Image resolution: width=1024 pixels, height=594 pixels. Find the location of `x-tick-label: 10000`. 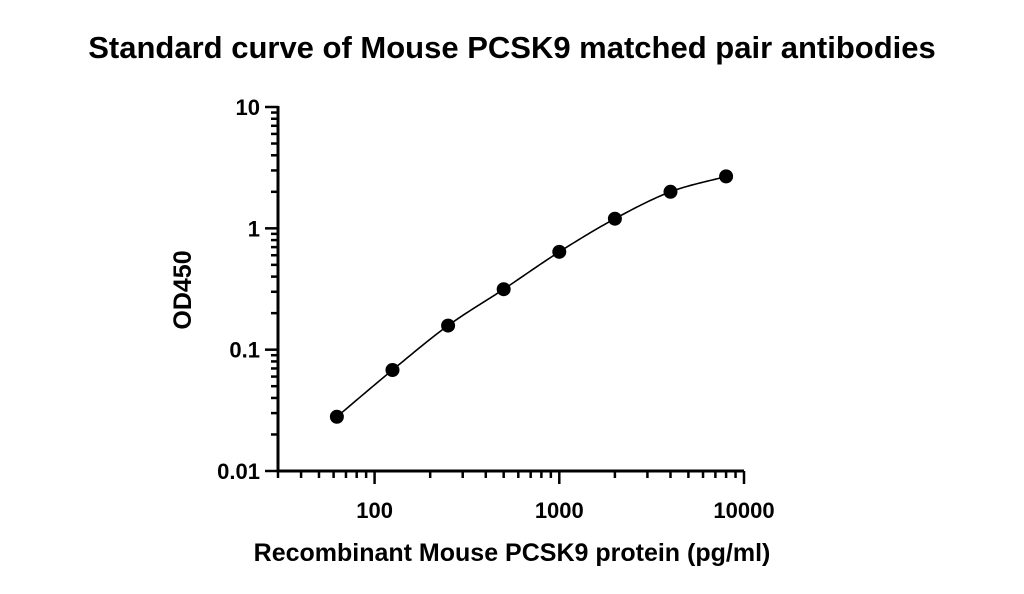

x-tick-label: 10000 is located at coordinates (743, 510).